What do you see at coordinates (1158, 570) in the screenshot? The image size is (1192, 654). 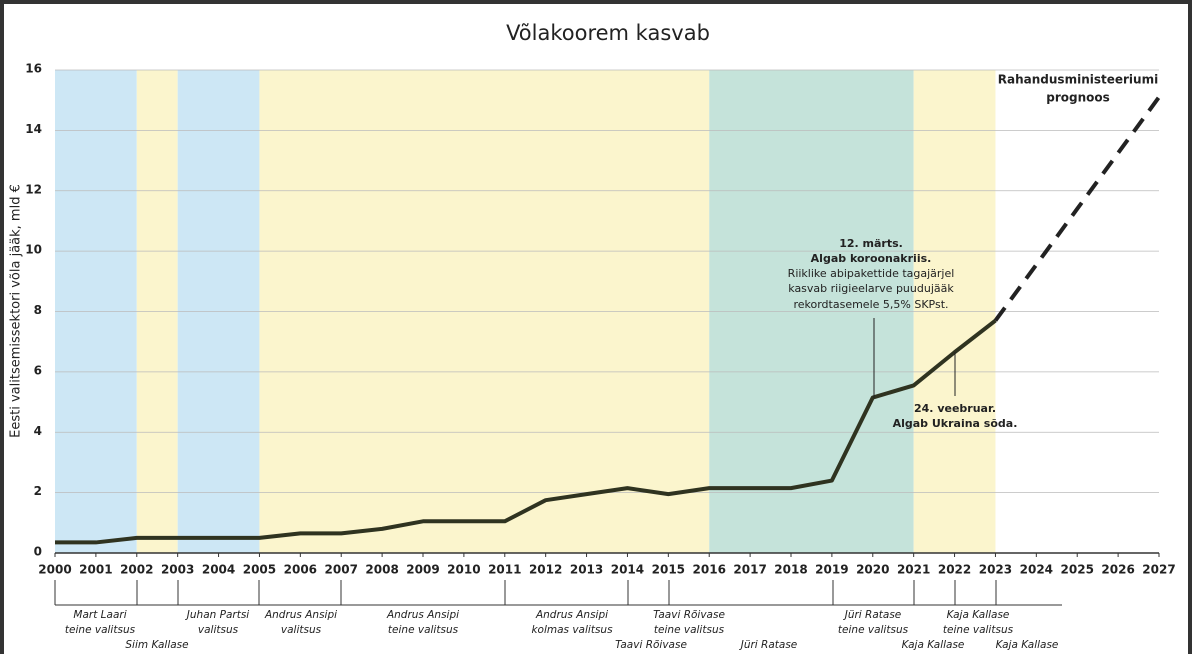 I see `x-tick-label: 2027` at bounding box center [1158, 570].